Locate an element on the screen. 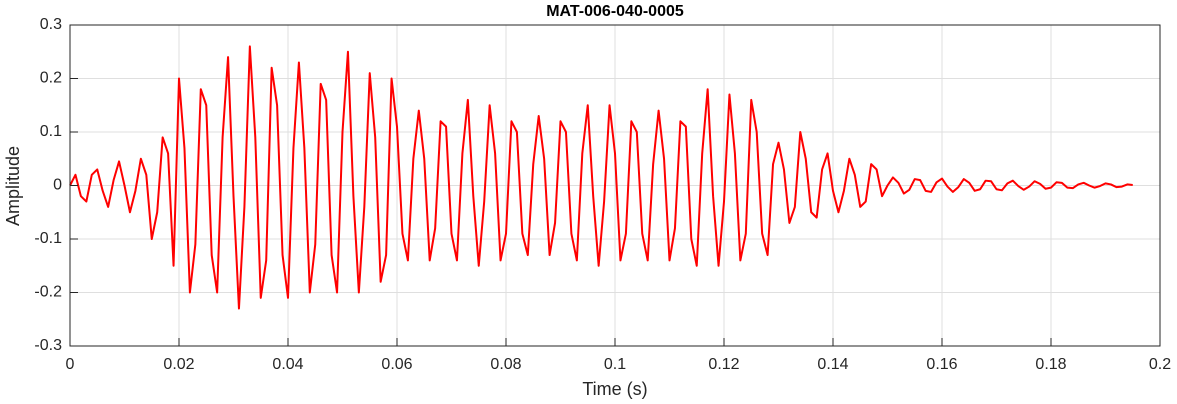 This screenshot has height=404, width=1177. x-tick-label: 0.14 is located at coordinates (832, 364).